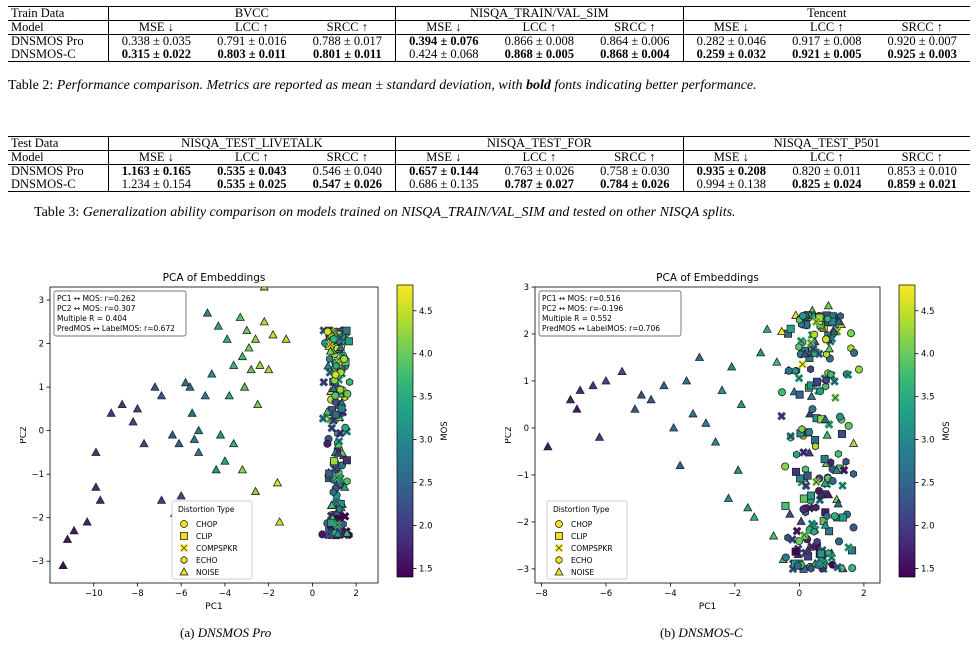 This screenshot has height=648, width=977. Describe the element at coordinates (922, 157) in the screenshot. I see `table3-subheader-9: SRCC ↑` at that location.